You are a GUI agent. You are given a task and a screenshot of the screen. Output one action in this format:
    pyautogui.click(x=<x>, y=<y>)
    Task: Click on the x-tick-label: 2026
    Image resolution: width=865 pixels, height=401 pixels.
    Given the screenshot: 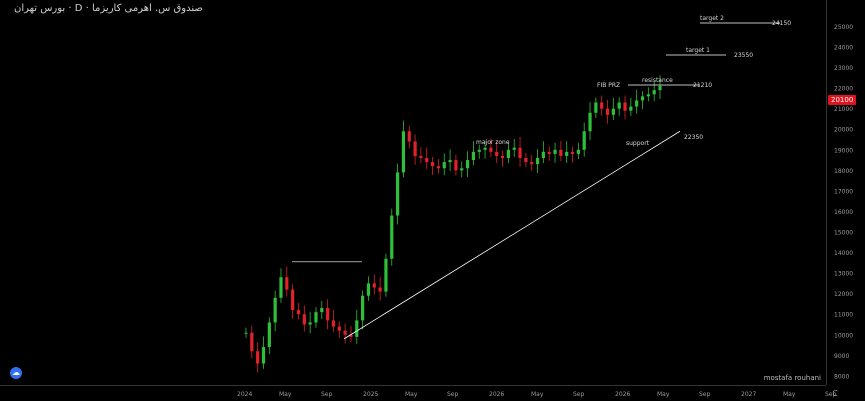 What is the action you would take?
    pyautogui.click(x=622, y=394)
    